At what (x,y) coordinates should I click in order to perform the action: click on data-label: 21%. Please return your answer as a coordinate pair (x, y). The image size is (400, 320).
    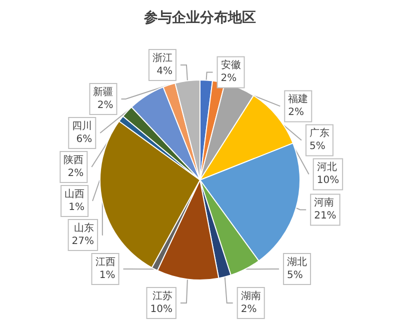
    Looking at the image, I should click on (325, 216).